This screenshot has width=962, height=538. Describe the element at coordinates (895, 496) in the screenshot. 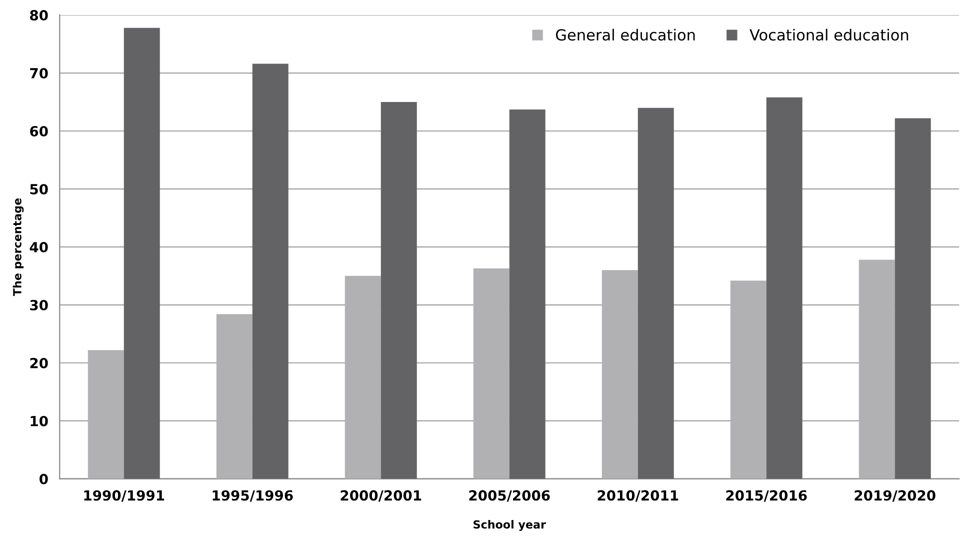

I see `x-tick-label: 2019/2020` at that location.